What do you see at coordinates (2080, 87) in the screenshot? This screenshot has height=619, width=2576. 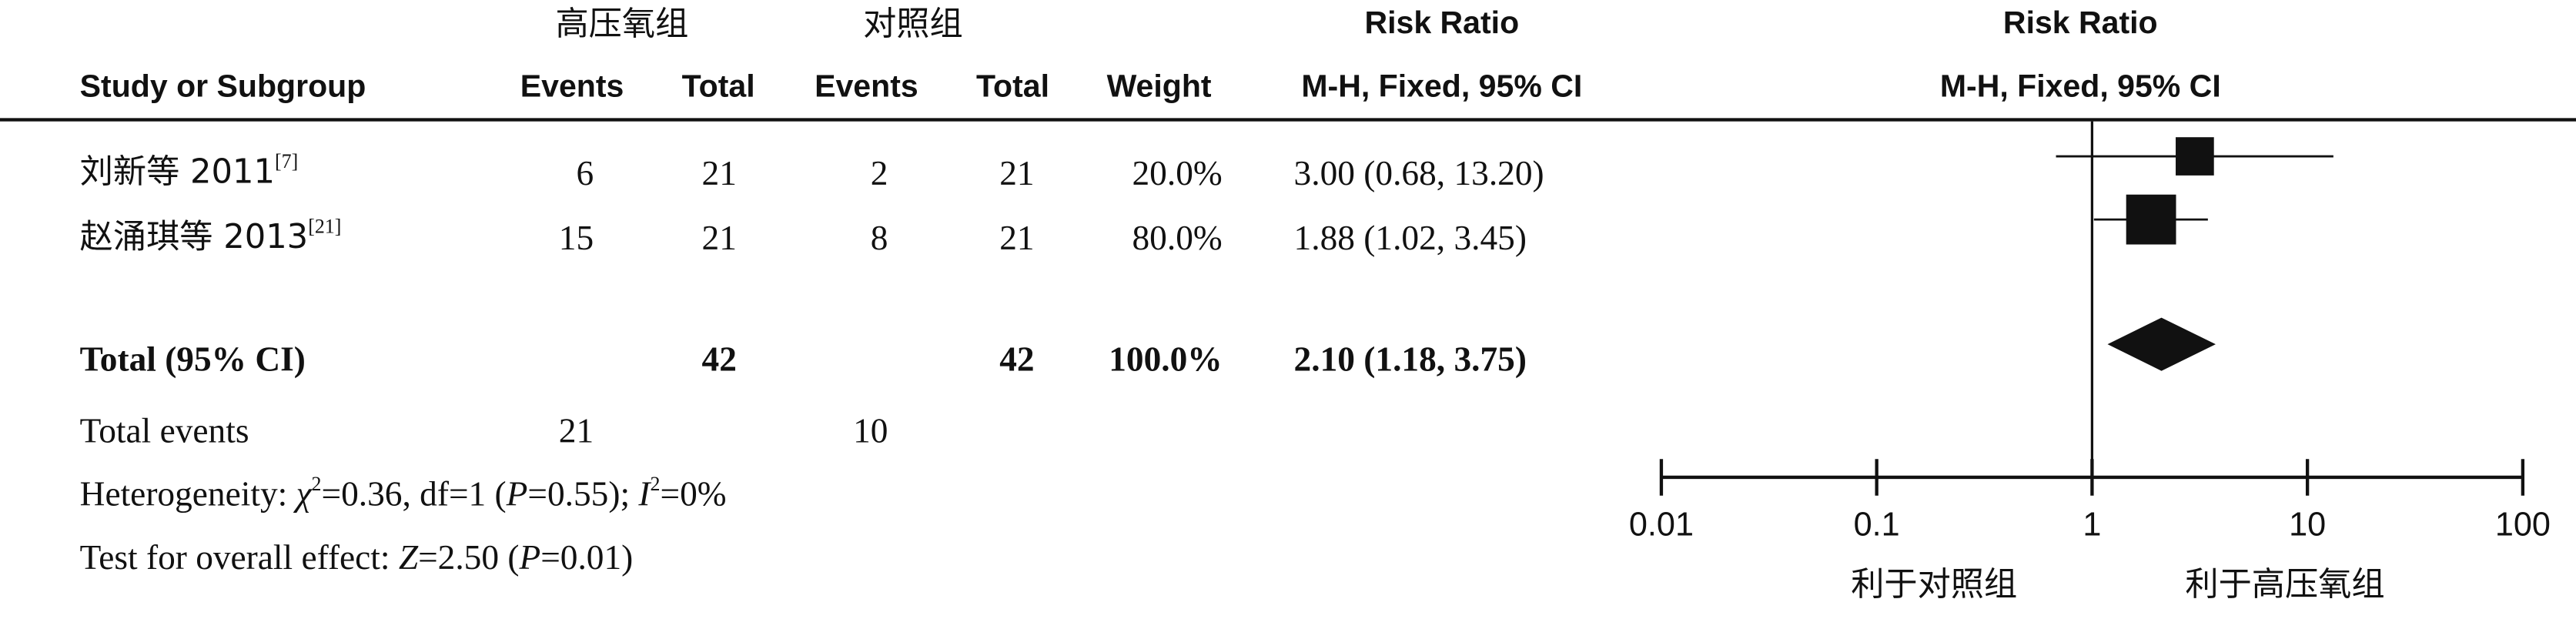 I see `method-plot-header: M-H, Fixed, 95% CI` at bounding box center [2080, 87].